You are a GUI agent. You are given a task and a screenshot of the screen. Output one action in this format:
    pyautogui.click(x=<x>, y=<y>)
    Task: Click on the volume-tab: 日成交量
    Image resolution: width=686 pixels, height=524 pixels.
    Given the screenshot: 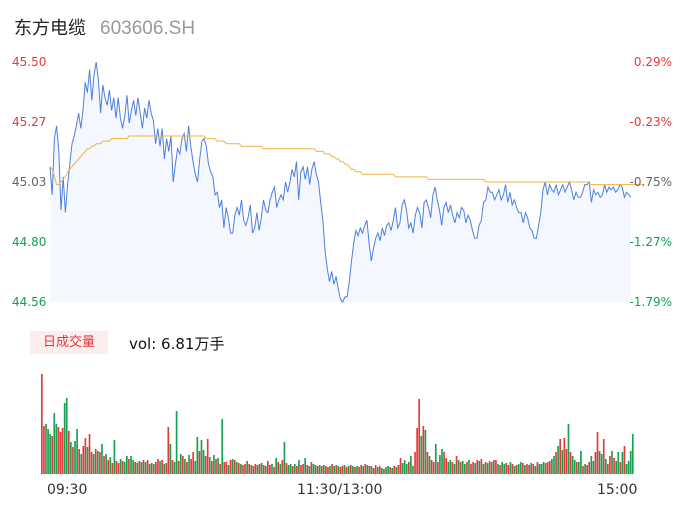 What is the action you would take?
    pyautogui.click(x=69, y=342)
    